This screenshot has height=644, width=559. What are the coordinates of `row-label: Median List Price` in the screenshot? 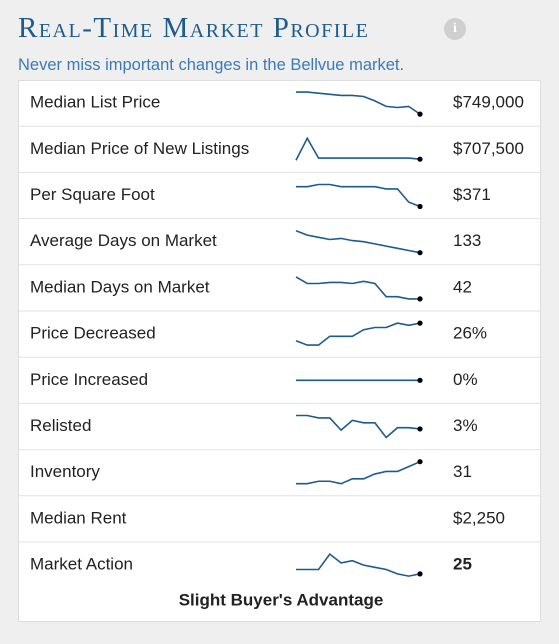 It's located at (95, 102).